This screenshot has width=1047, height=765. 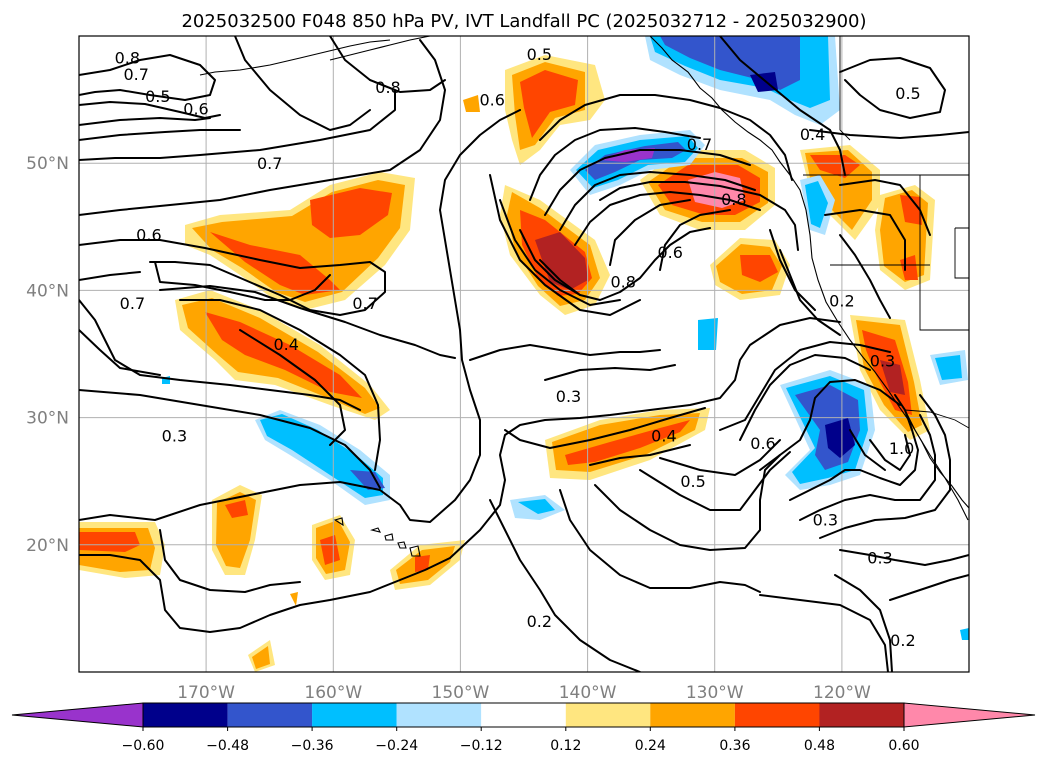 What do you see at coordinates (524, 693) in the screenshot?
I see `longitude-tick-labels: 170°W 160°W 150°W 140°W 130°W 120°W` at bounding box center [524, 693].